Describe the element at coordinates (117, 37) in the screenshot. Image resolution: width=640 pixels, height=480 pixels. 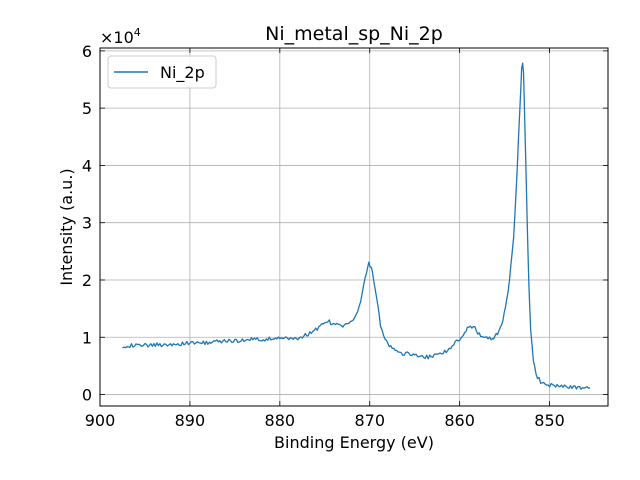
I see `y-multiplier-base: ×10` at that location.